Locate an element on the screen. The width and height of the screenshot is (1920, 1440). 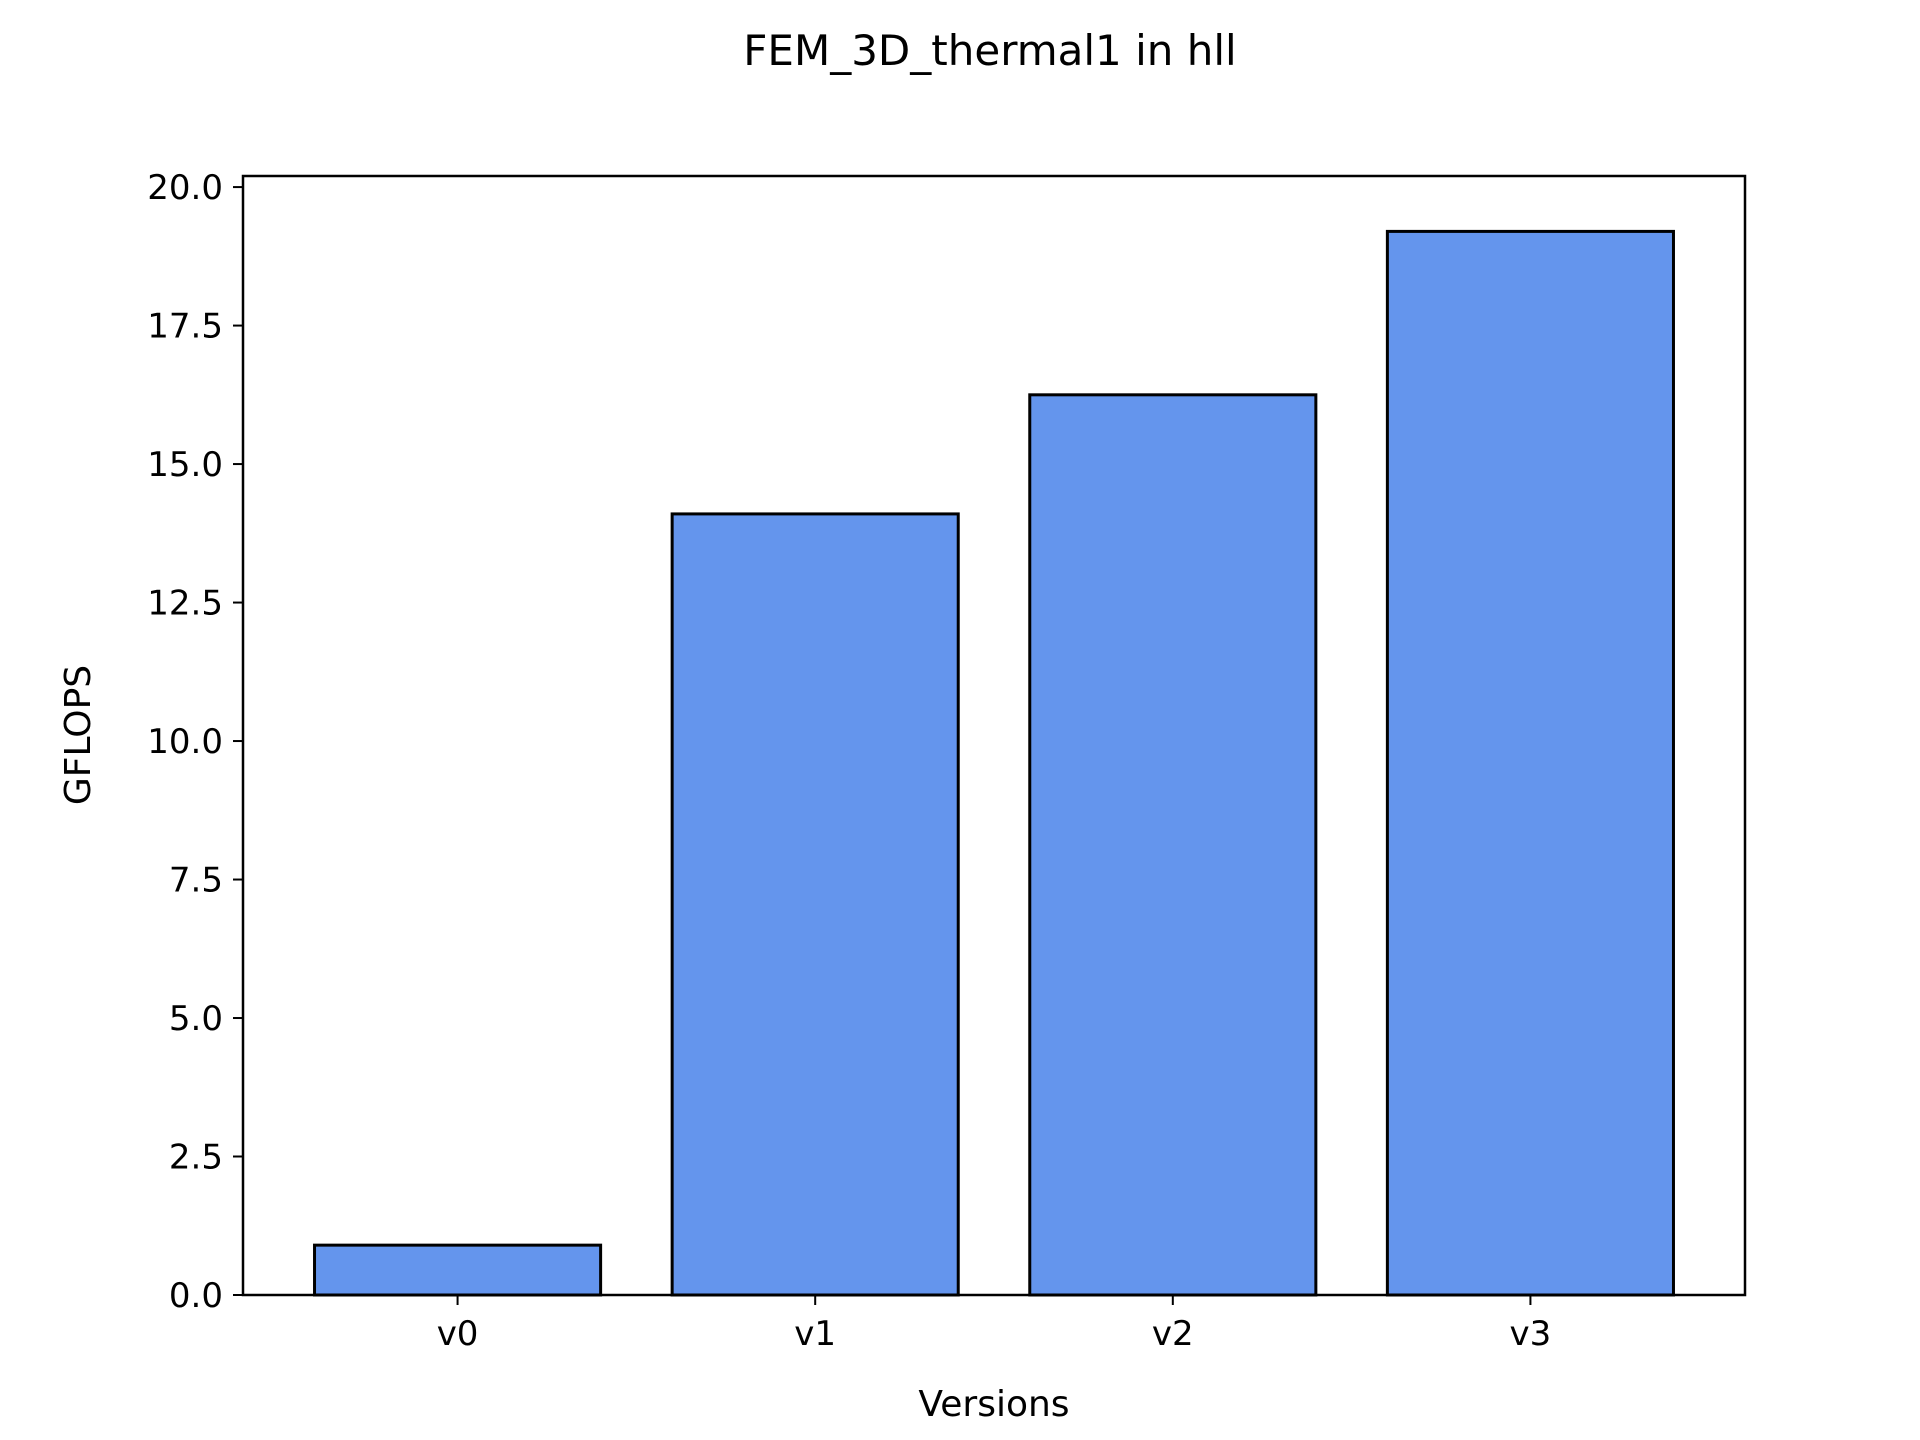
bar-v3 is located at coordinates (1530, 763).